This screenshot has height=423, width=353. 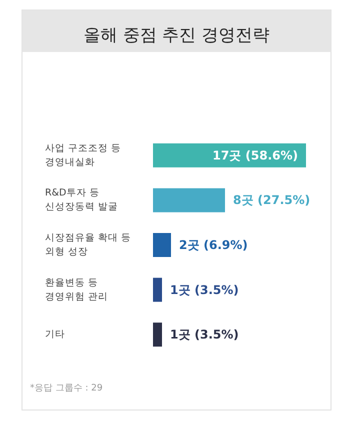 I want to click on y-tick-label: 기타, so click(x=55, y=334).